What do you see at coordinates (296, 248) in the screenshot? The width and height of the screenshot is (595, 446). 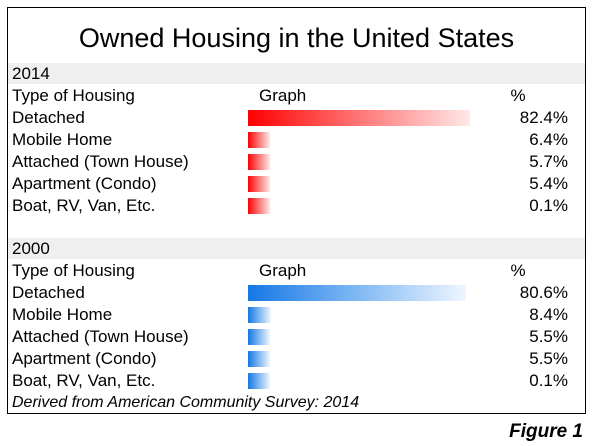 I see `section-2000-band: 2000` at bounding box center [296, 248].